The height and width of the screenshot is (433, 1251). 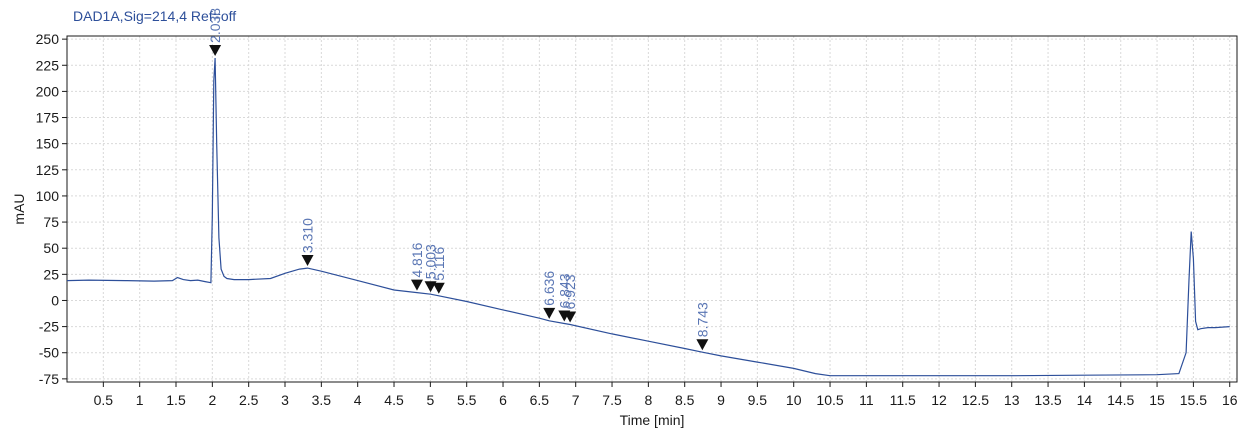 I want to click on peak-label: 6.843, so click(x=564, y=290).